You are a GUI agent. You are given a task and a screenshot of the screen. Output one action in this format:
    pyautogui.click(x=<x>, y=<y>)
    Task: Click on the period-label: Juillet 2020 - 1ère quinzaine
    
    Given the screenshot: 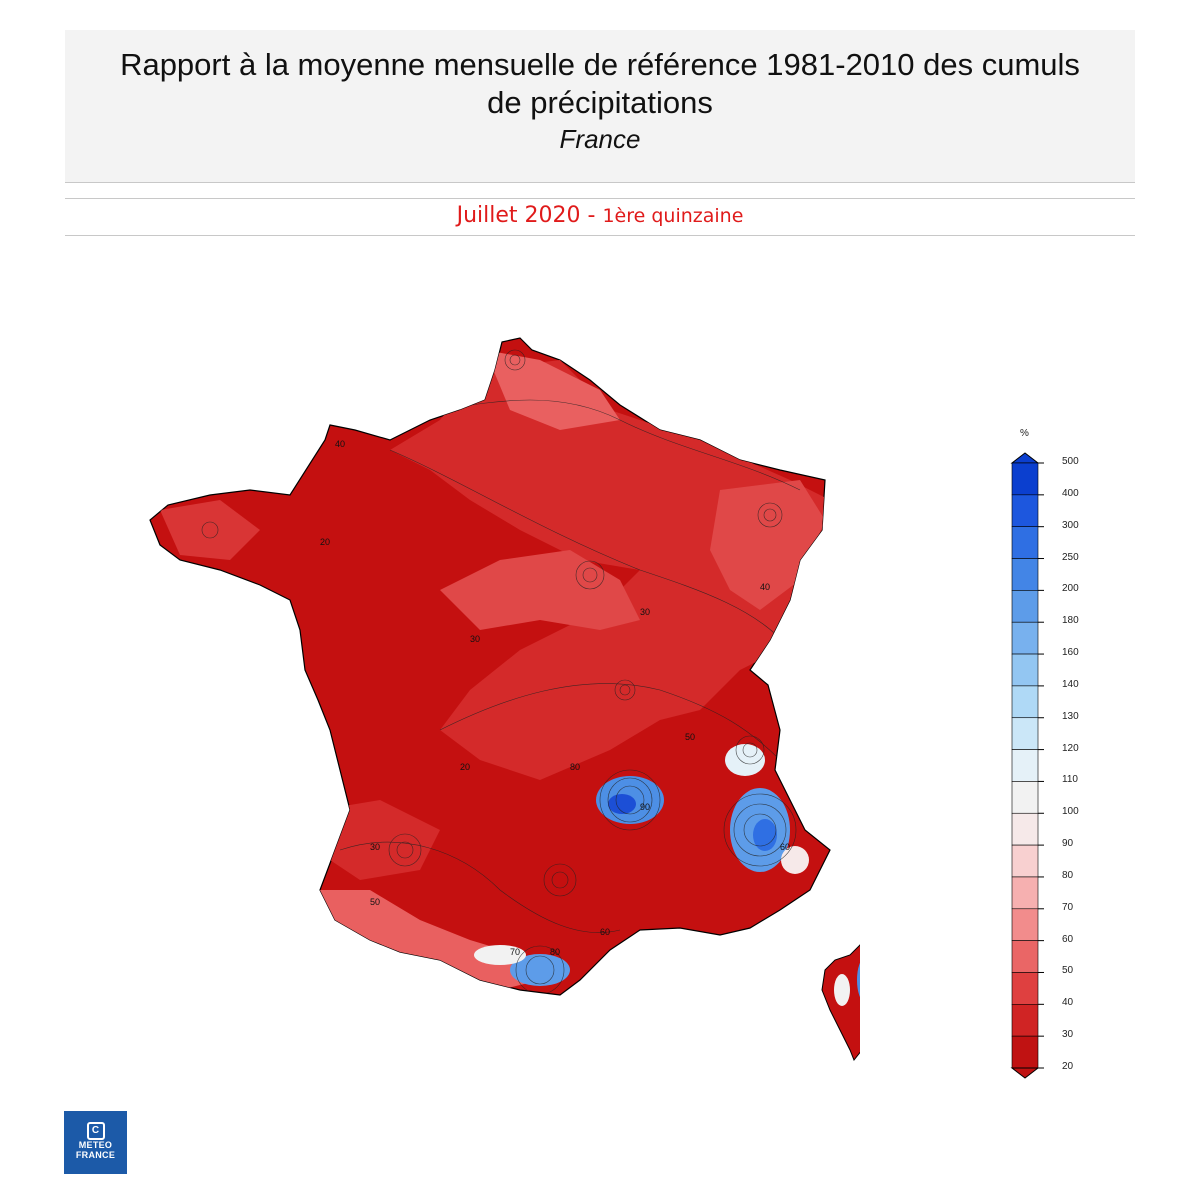 What is the action you would take?
    pyautogui.click(x=600, y=216)
    